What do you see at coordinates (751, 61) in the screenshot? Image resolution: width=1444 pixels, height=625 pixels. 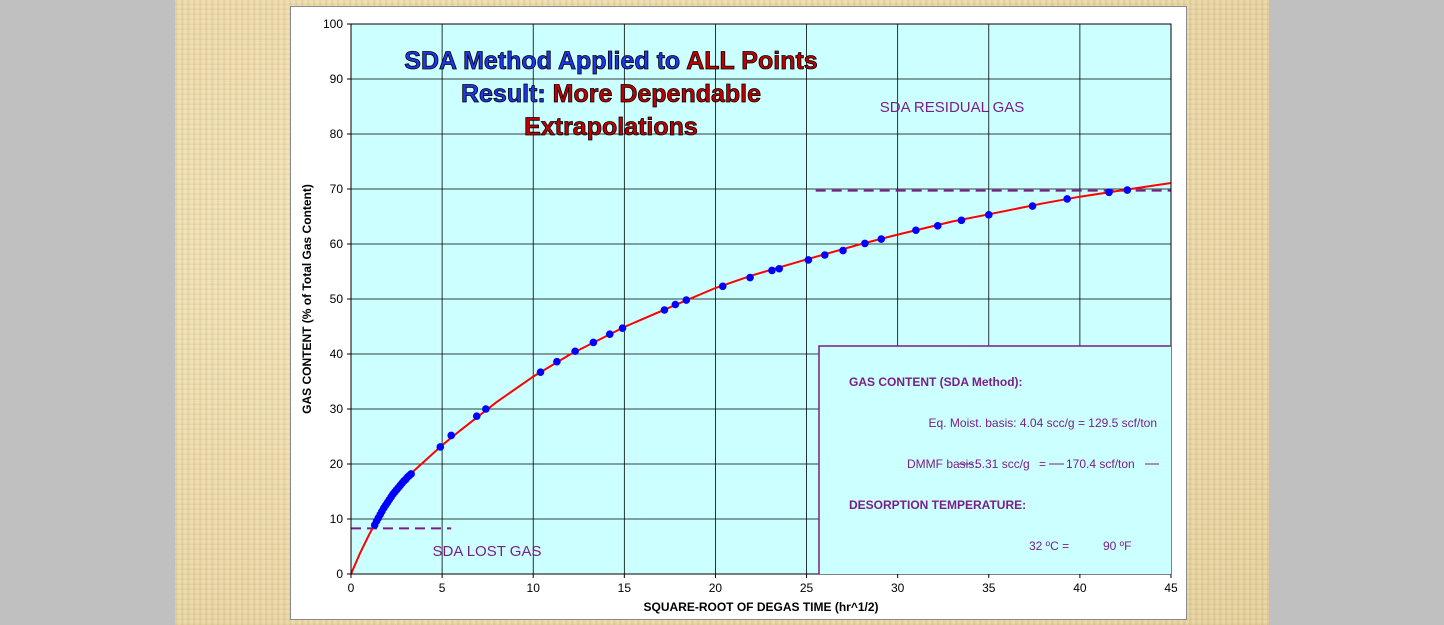 I see `title-segment: ALL Points` at bounding box center [751, 61].